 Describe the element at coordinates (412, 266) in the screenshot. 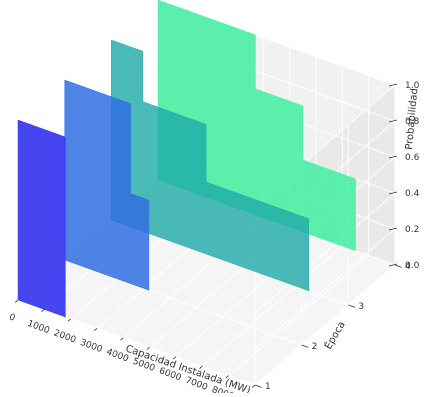

I see `z-tick-label: 0.0` at that location.